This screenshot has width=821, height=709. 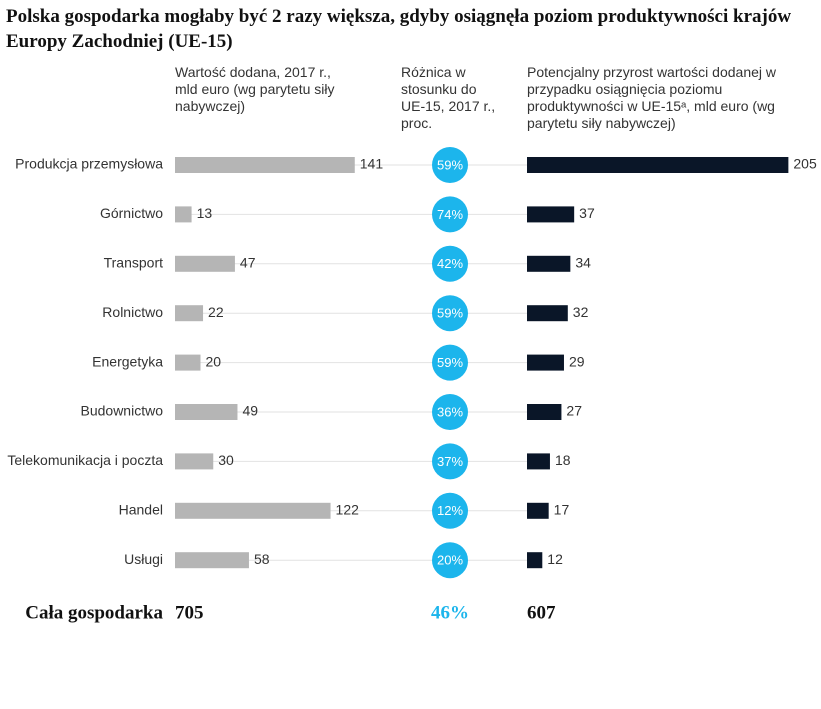 I want to click on value-label: 74%, so click(x=450, y=214).